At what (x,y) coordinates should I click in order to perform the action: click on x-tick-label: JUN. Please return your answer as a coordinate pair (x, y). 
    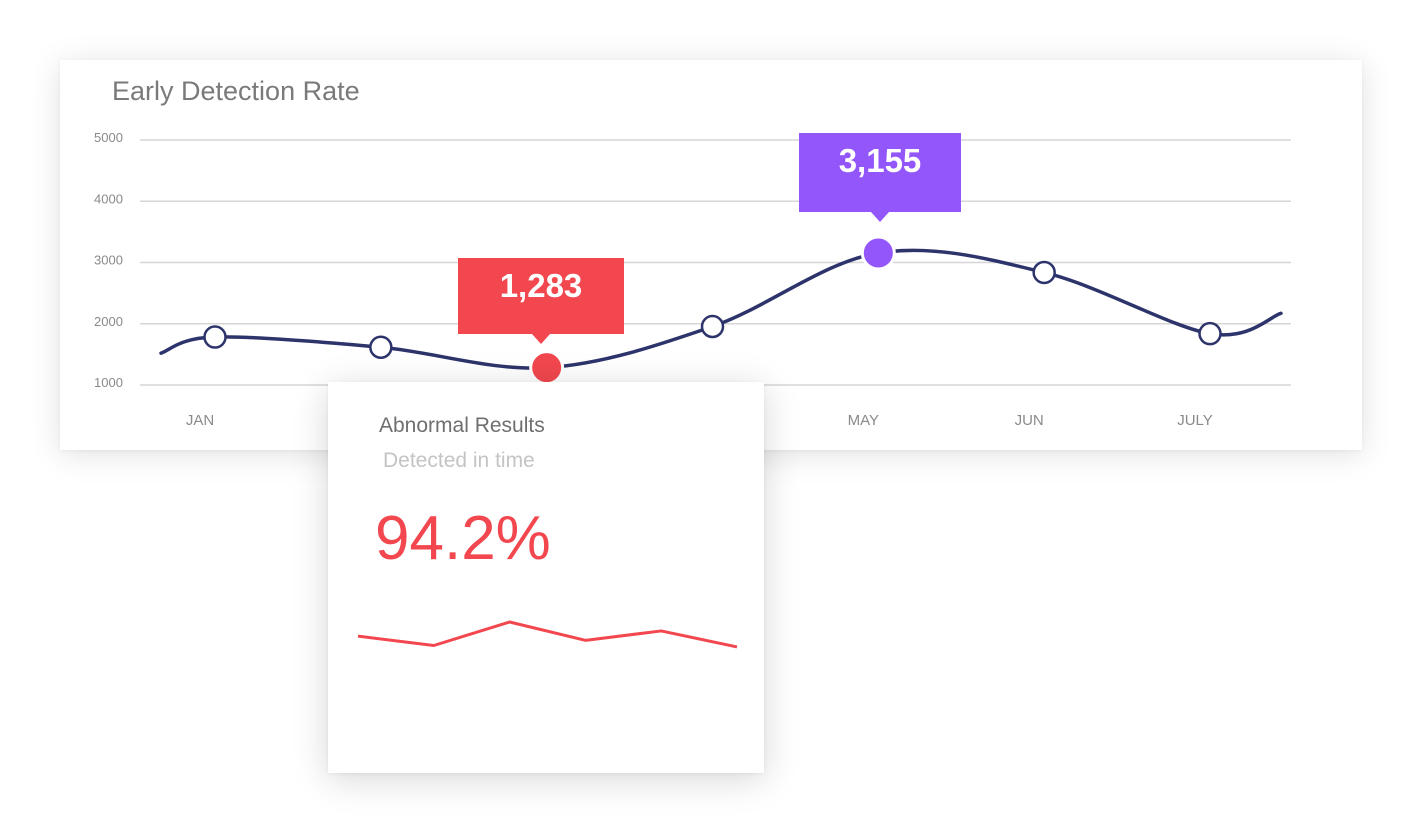
    Looking at the image, I should click on (1029, 420).